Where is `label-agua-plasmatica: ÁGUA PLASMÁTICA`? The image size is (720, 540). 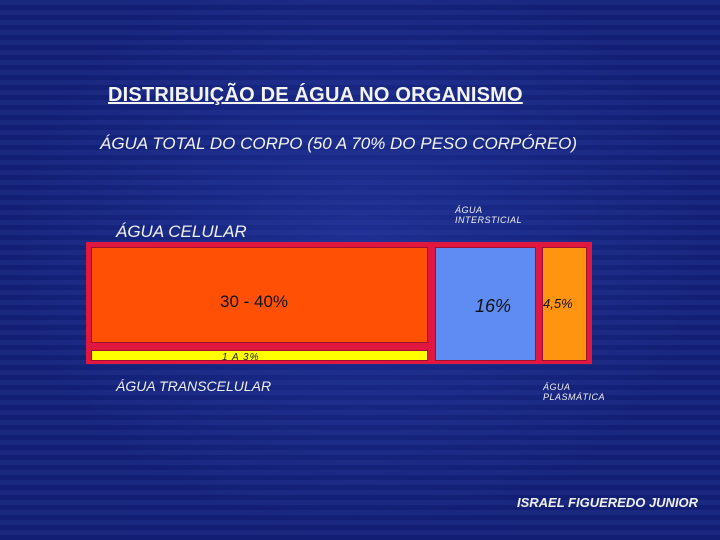
label-agua-plasmatica: ÁGUA PLASMÁTICA is located at coordinates (574, 392).